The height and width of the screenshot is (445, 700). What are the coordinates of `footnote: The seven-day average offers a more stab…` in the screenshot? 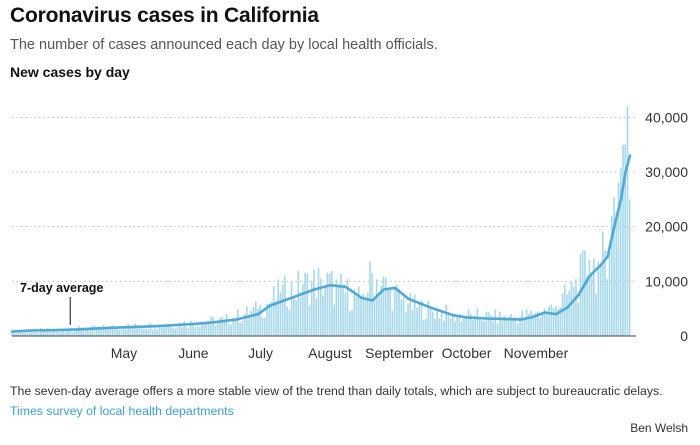 It's located at (336, 391).